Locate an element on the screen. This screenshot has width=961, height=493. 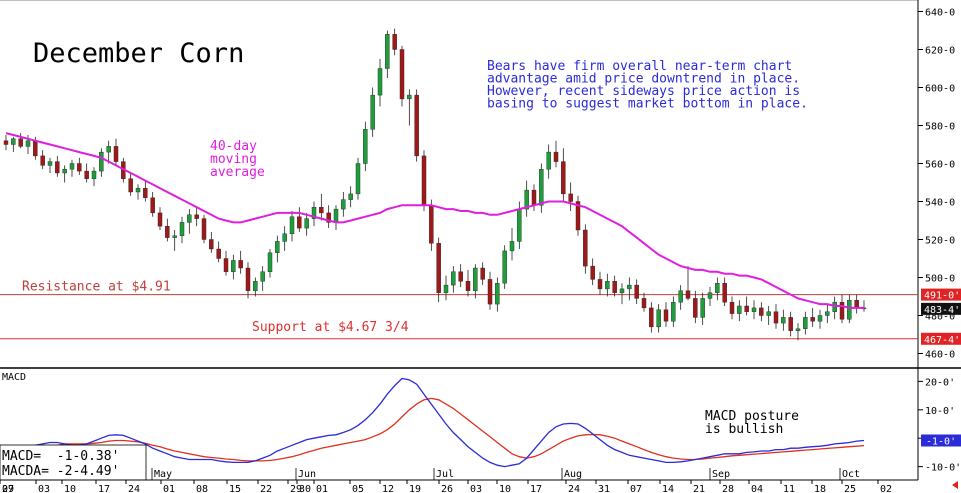
macd-value-badge is located at coordinates (941, 440).